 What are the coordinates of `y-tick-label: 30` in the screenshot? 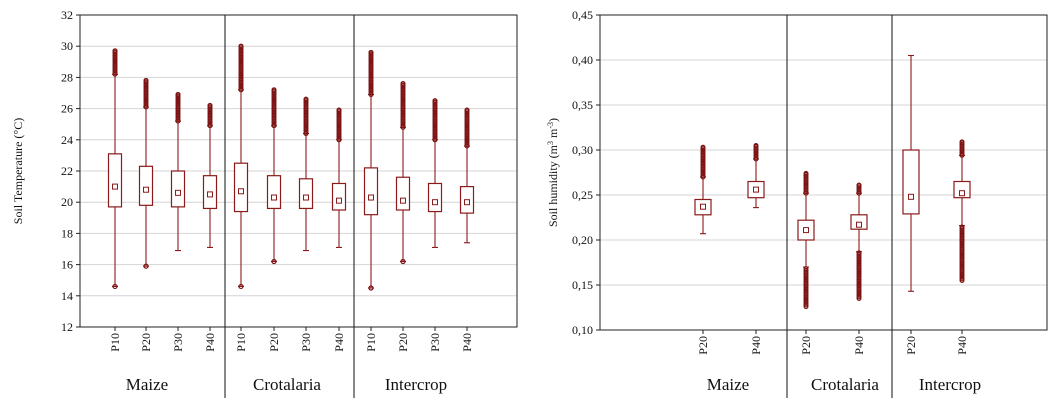 It's located at (67, 46).